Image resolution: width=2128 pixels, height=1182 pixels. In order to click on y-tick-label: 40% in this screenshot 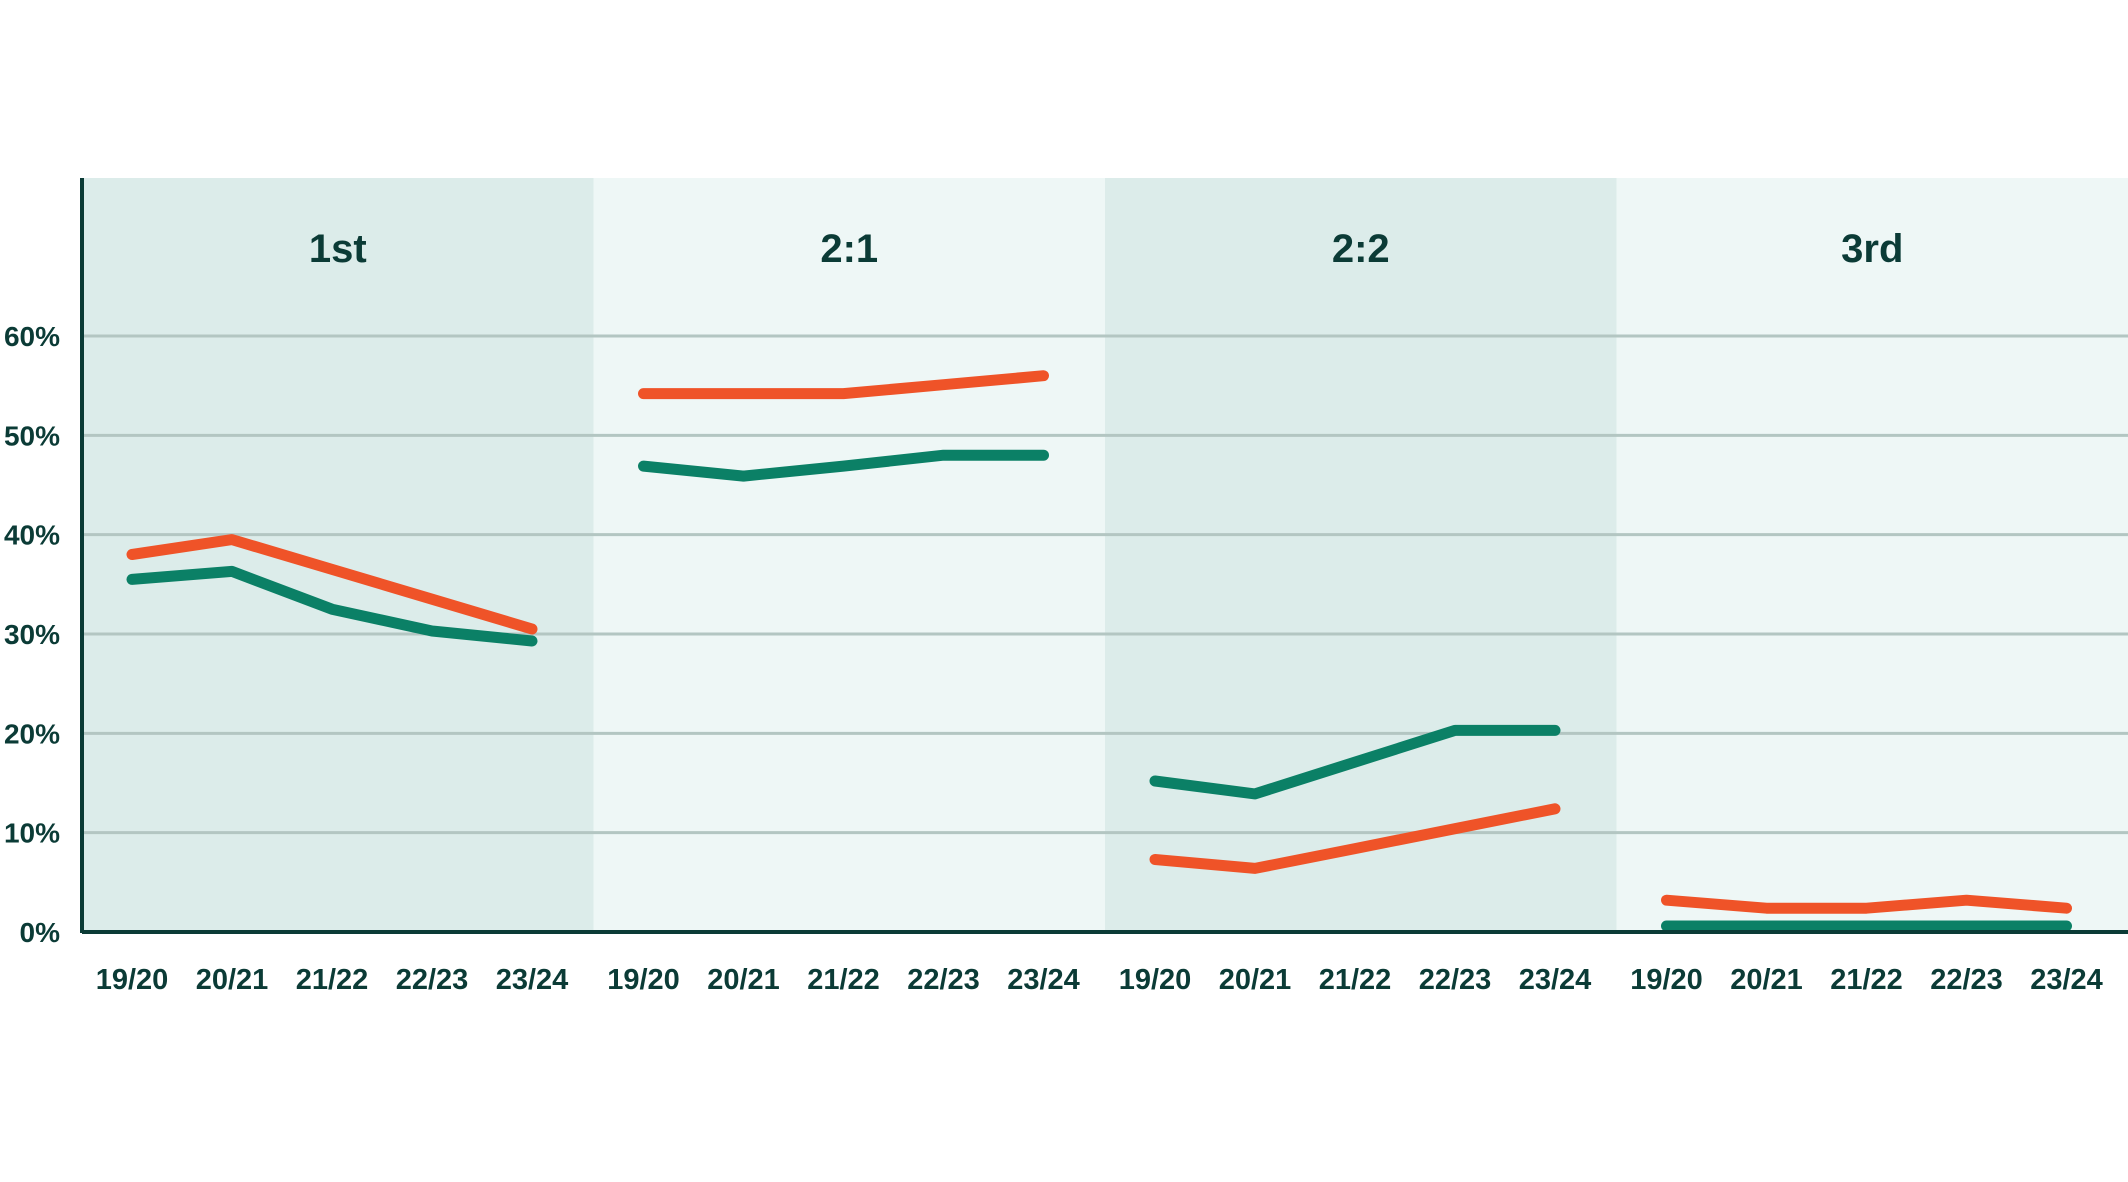, I will do `click(32, 535)`.